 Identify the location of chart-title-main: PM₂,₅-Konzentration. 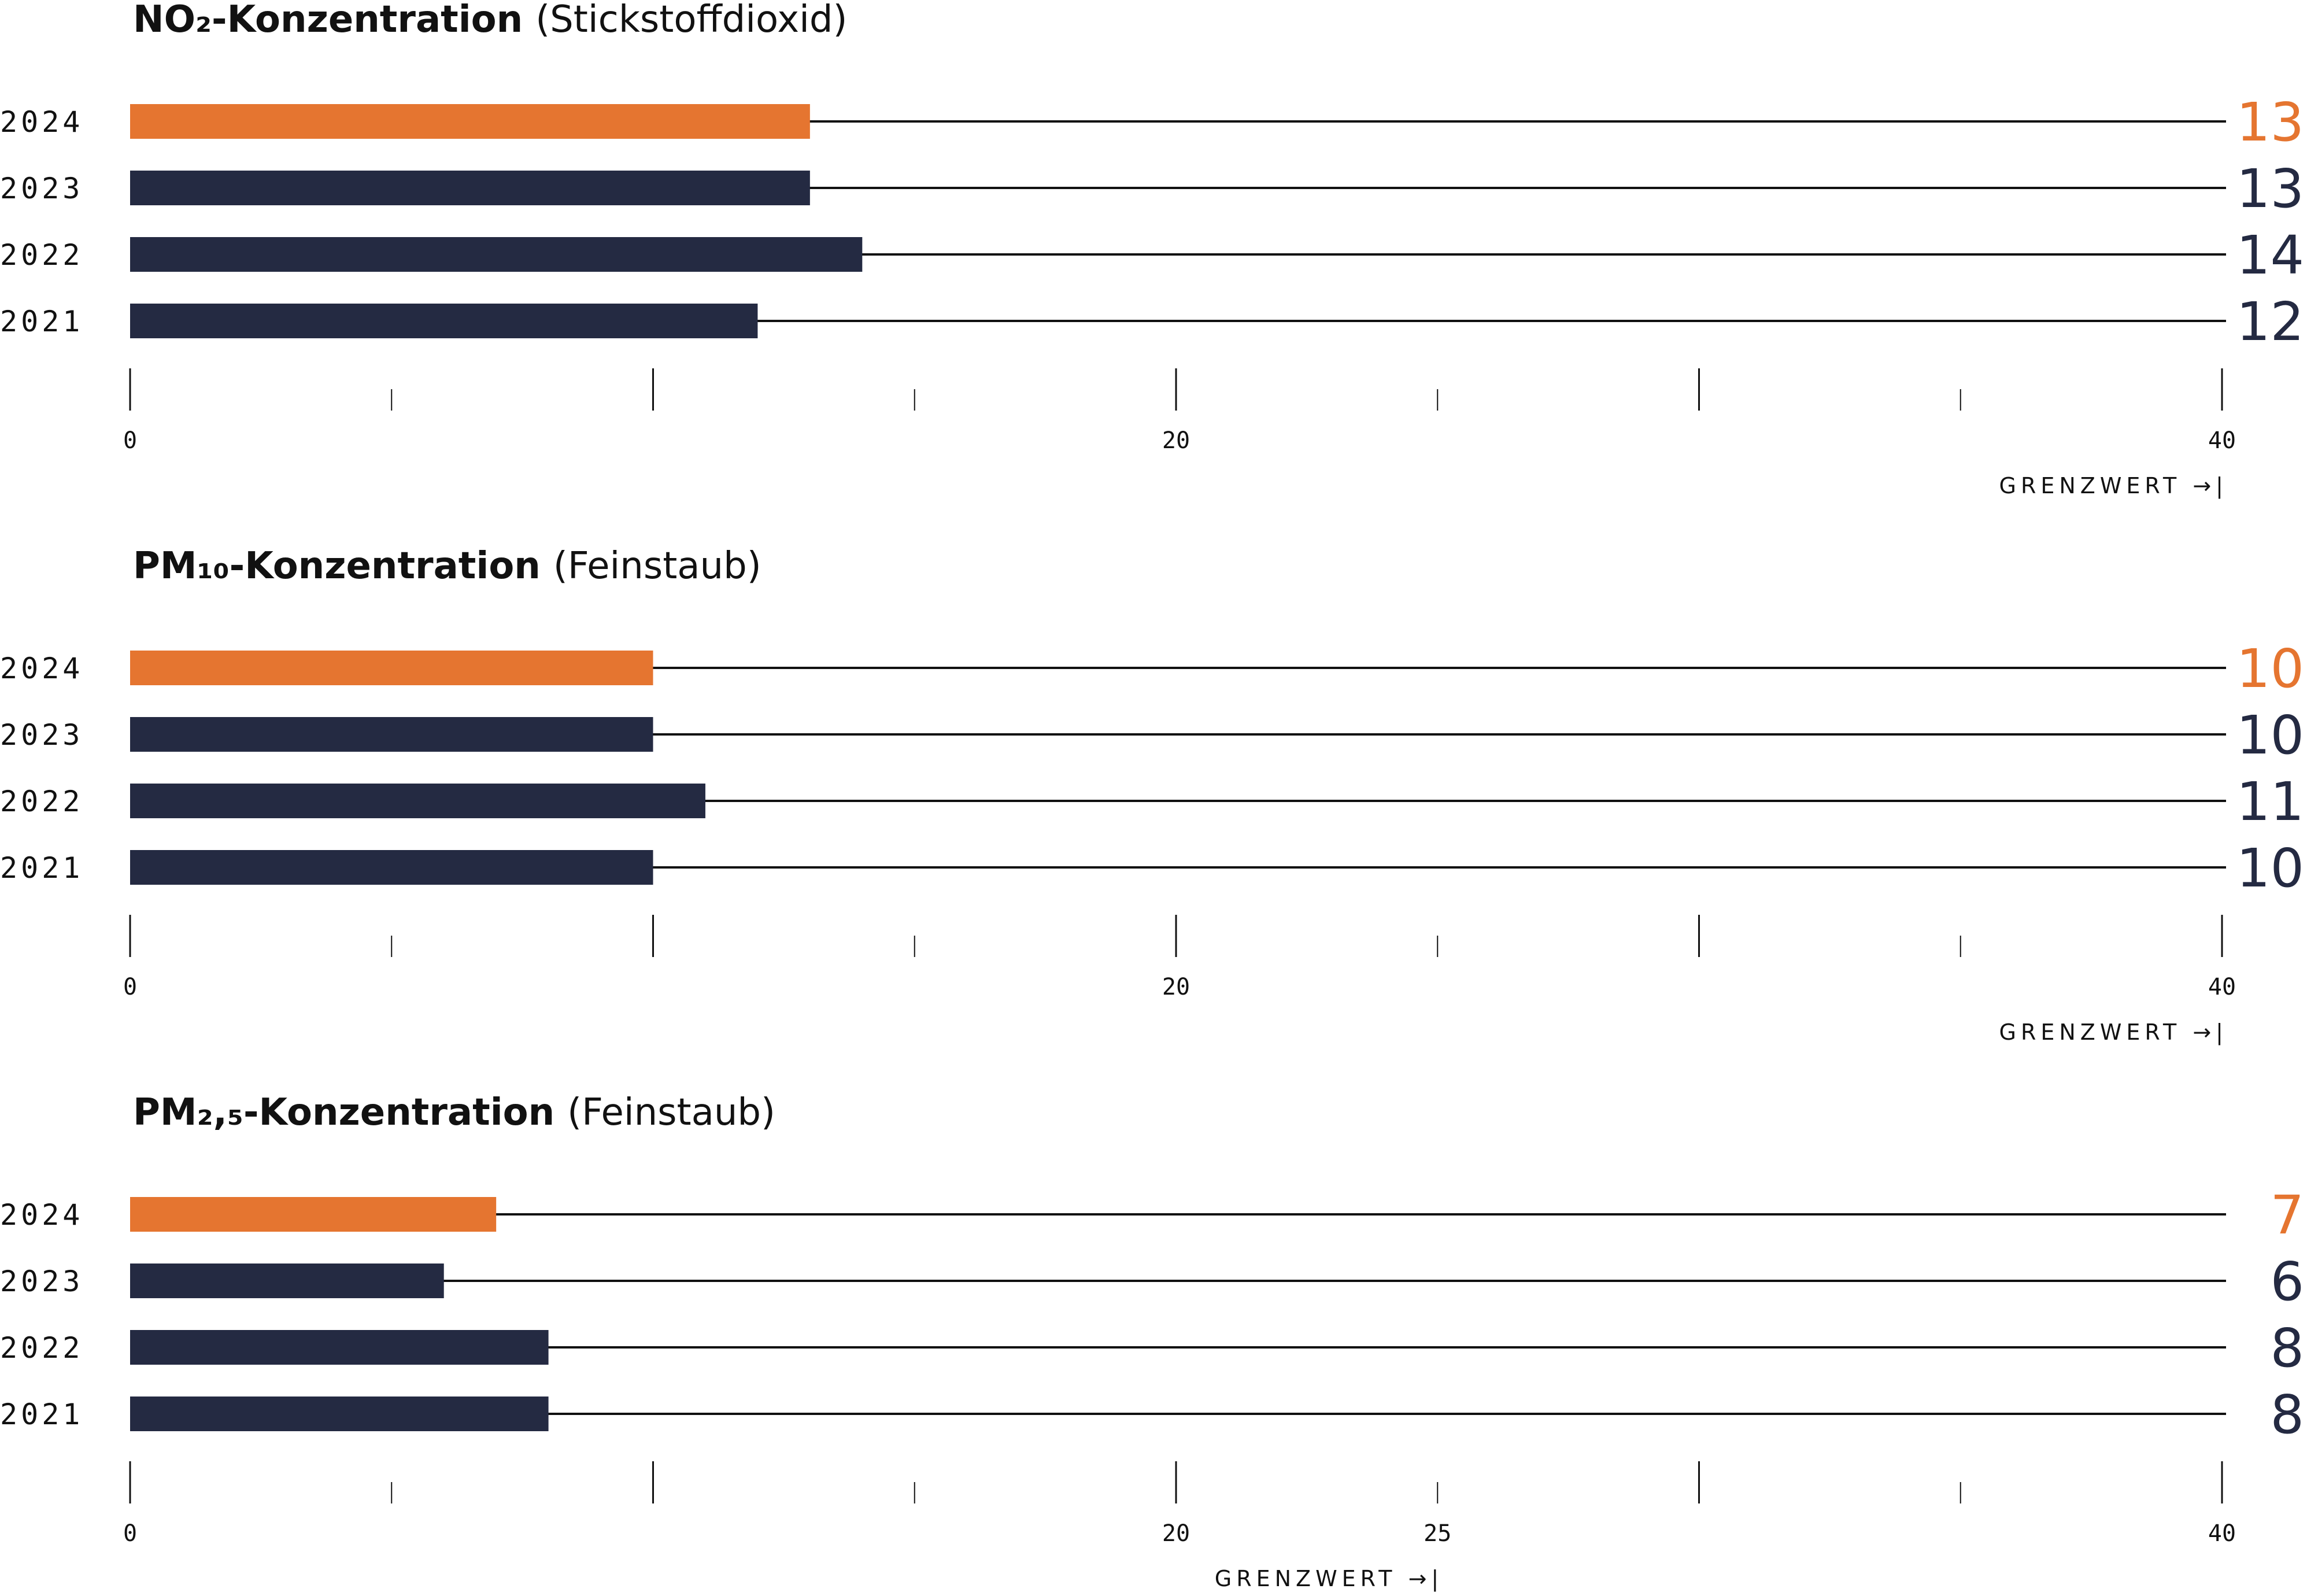
(343, 1112).